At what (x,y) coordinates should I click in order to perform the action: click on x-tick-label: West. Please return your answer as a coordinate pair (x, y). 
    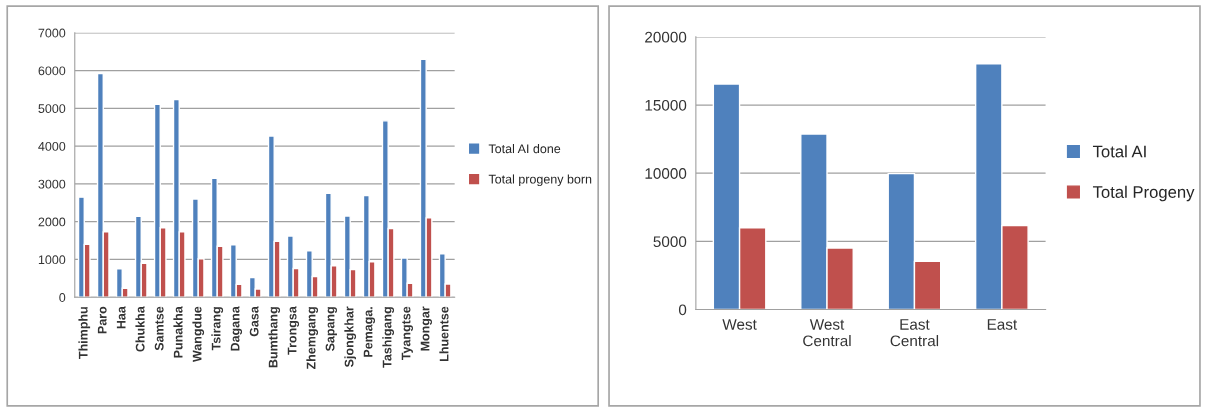
    Looking at the image, I should click on (739, 324).